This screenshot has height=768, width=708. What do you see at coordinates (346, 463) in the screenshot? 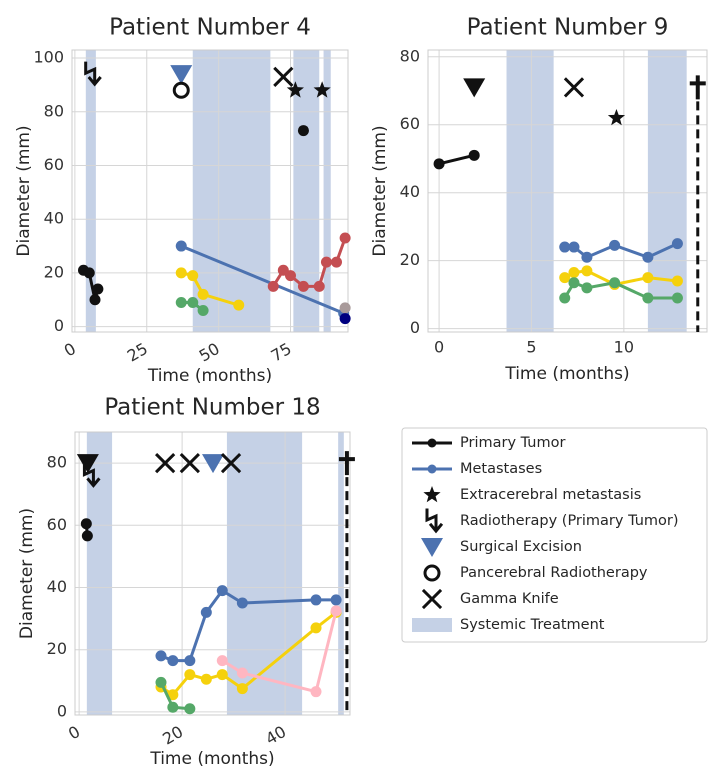
I see `marker-dagger` at bounding box center [346, 463].